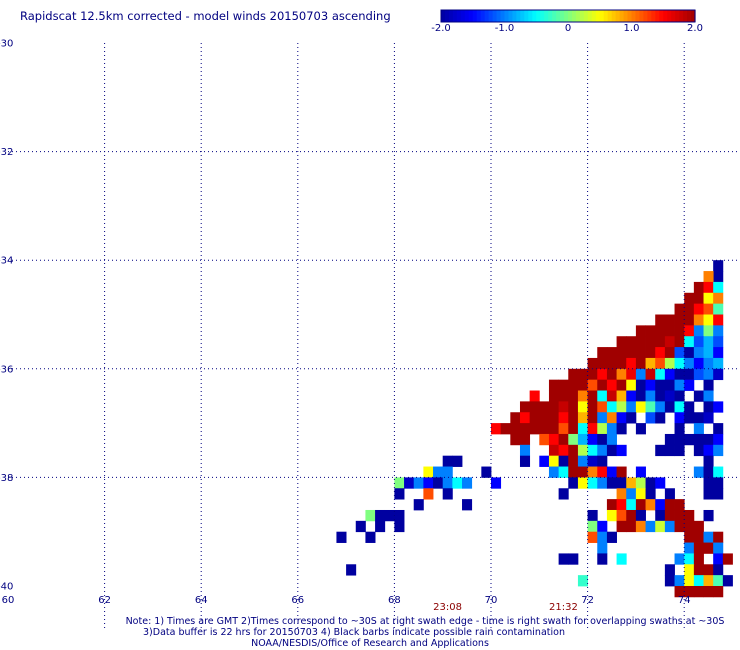 The image size is (740, 650). I want to click on latitude-label: -40, so click(6, 587).